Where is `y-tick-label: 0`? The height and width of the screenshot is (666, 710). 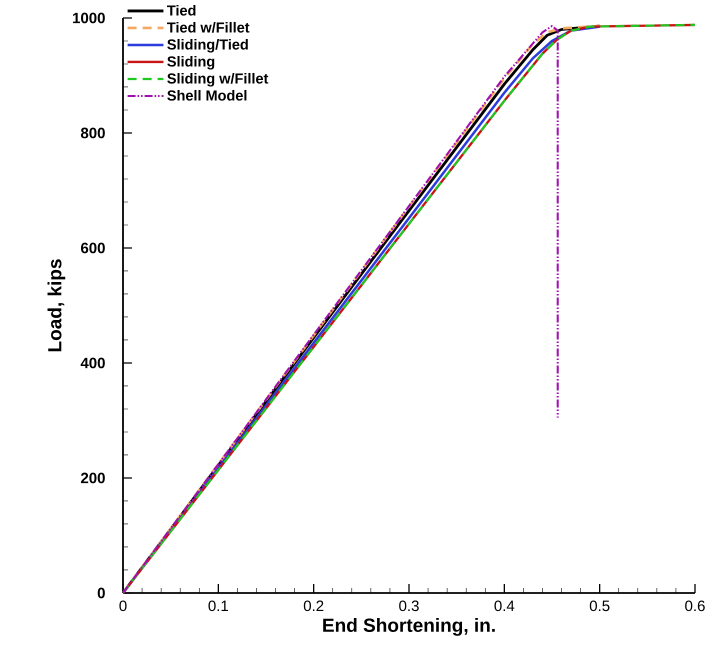 y-tick-label: 0 is located at coordinates (101, 593).